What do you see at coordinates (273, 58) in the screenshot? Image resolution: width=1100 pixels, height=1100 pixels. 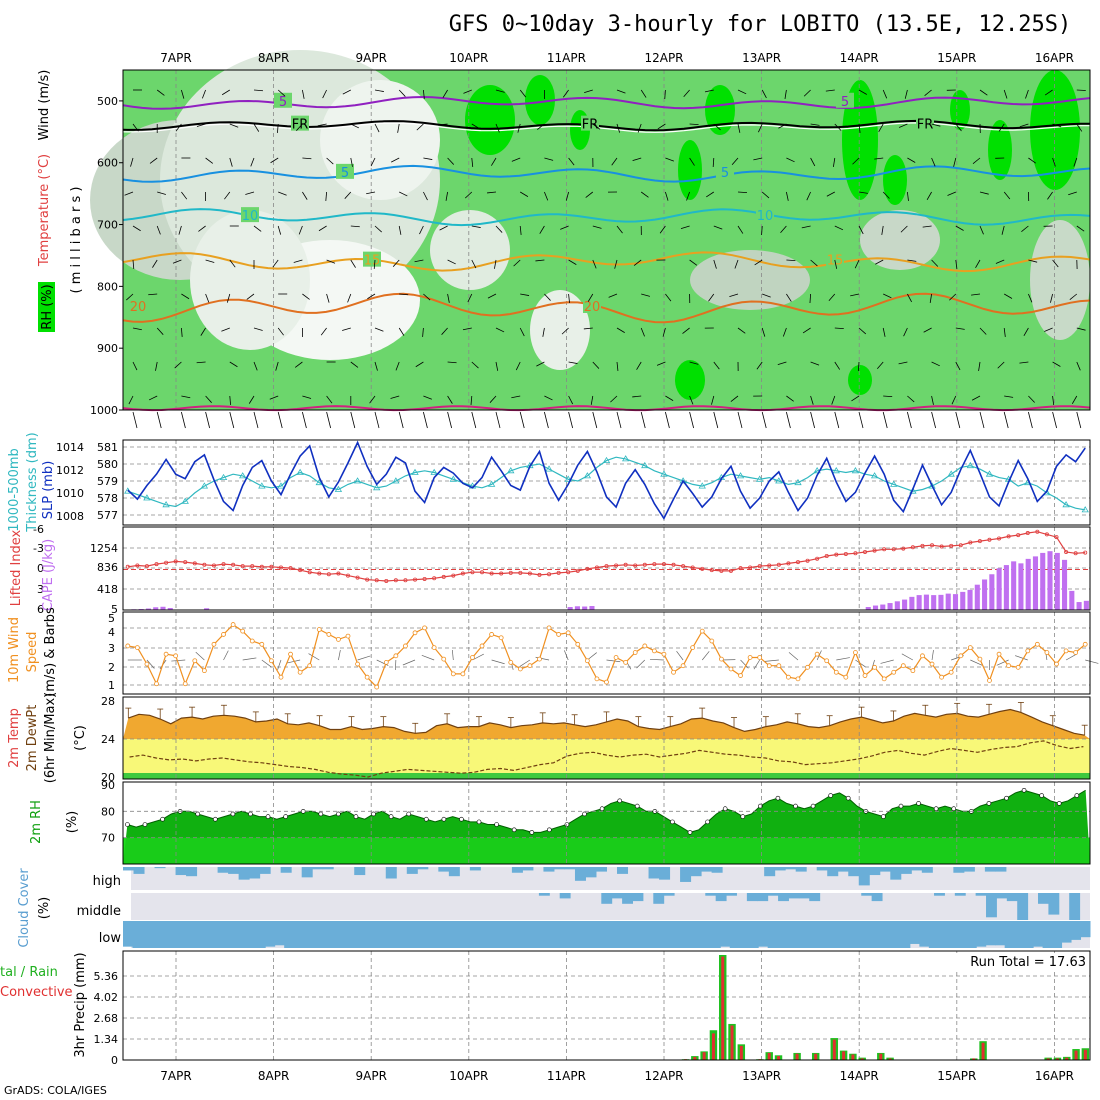 I see `date-label-top: 8APR` at bounding box center [273, 58].